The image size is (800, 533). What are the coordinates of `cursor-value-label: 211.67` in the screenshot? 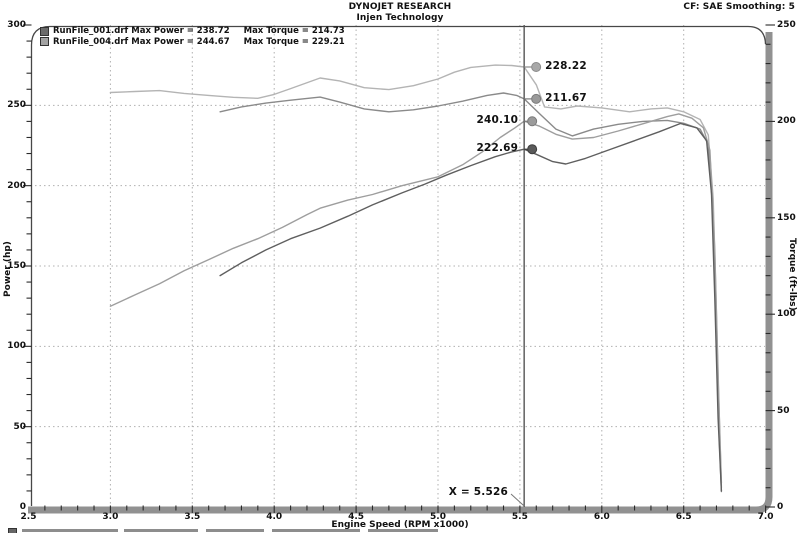 It's located at (566, 97).